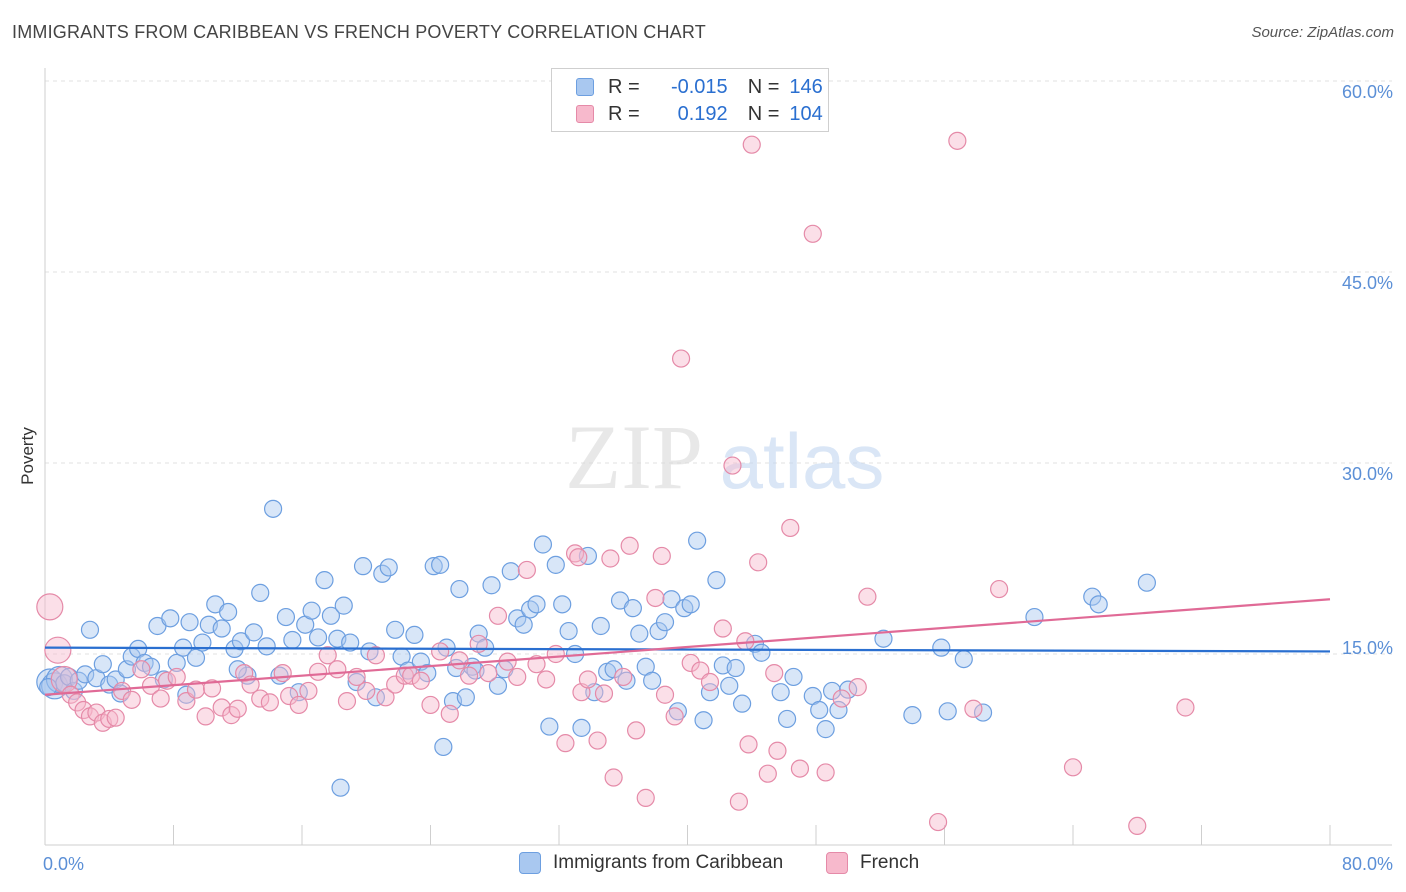 Image resolution: width=1406 pixels, height=892 pixels. What do you see at coordinates (668, 862) in the screenshot?
I see `legend-label-caribbean: Immigrants from Caribbean` at bounding box center [668, 862].